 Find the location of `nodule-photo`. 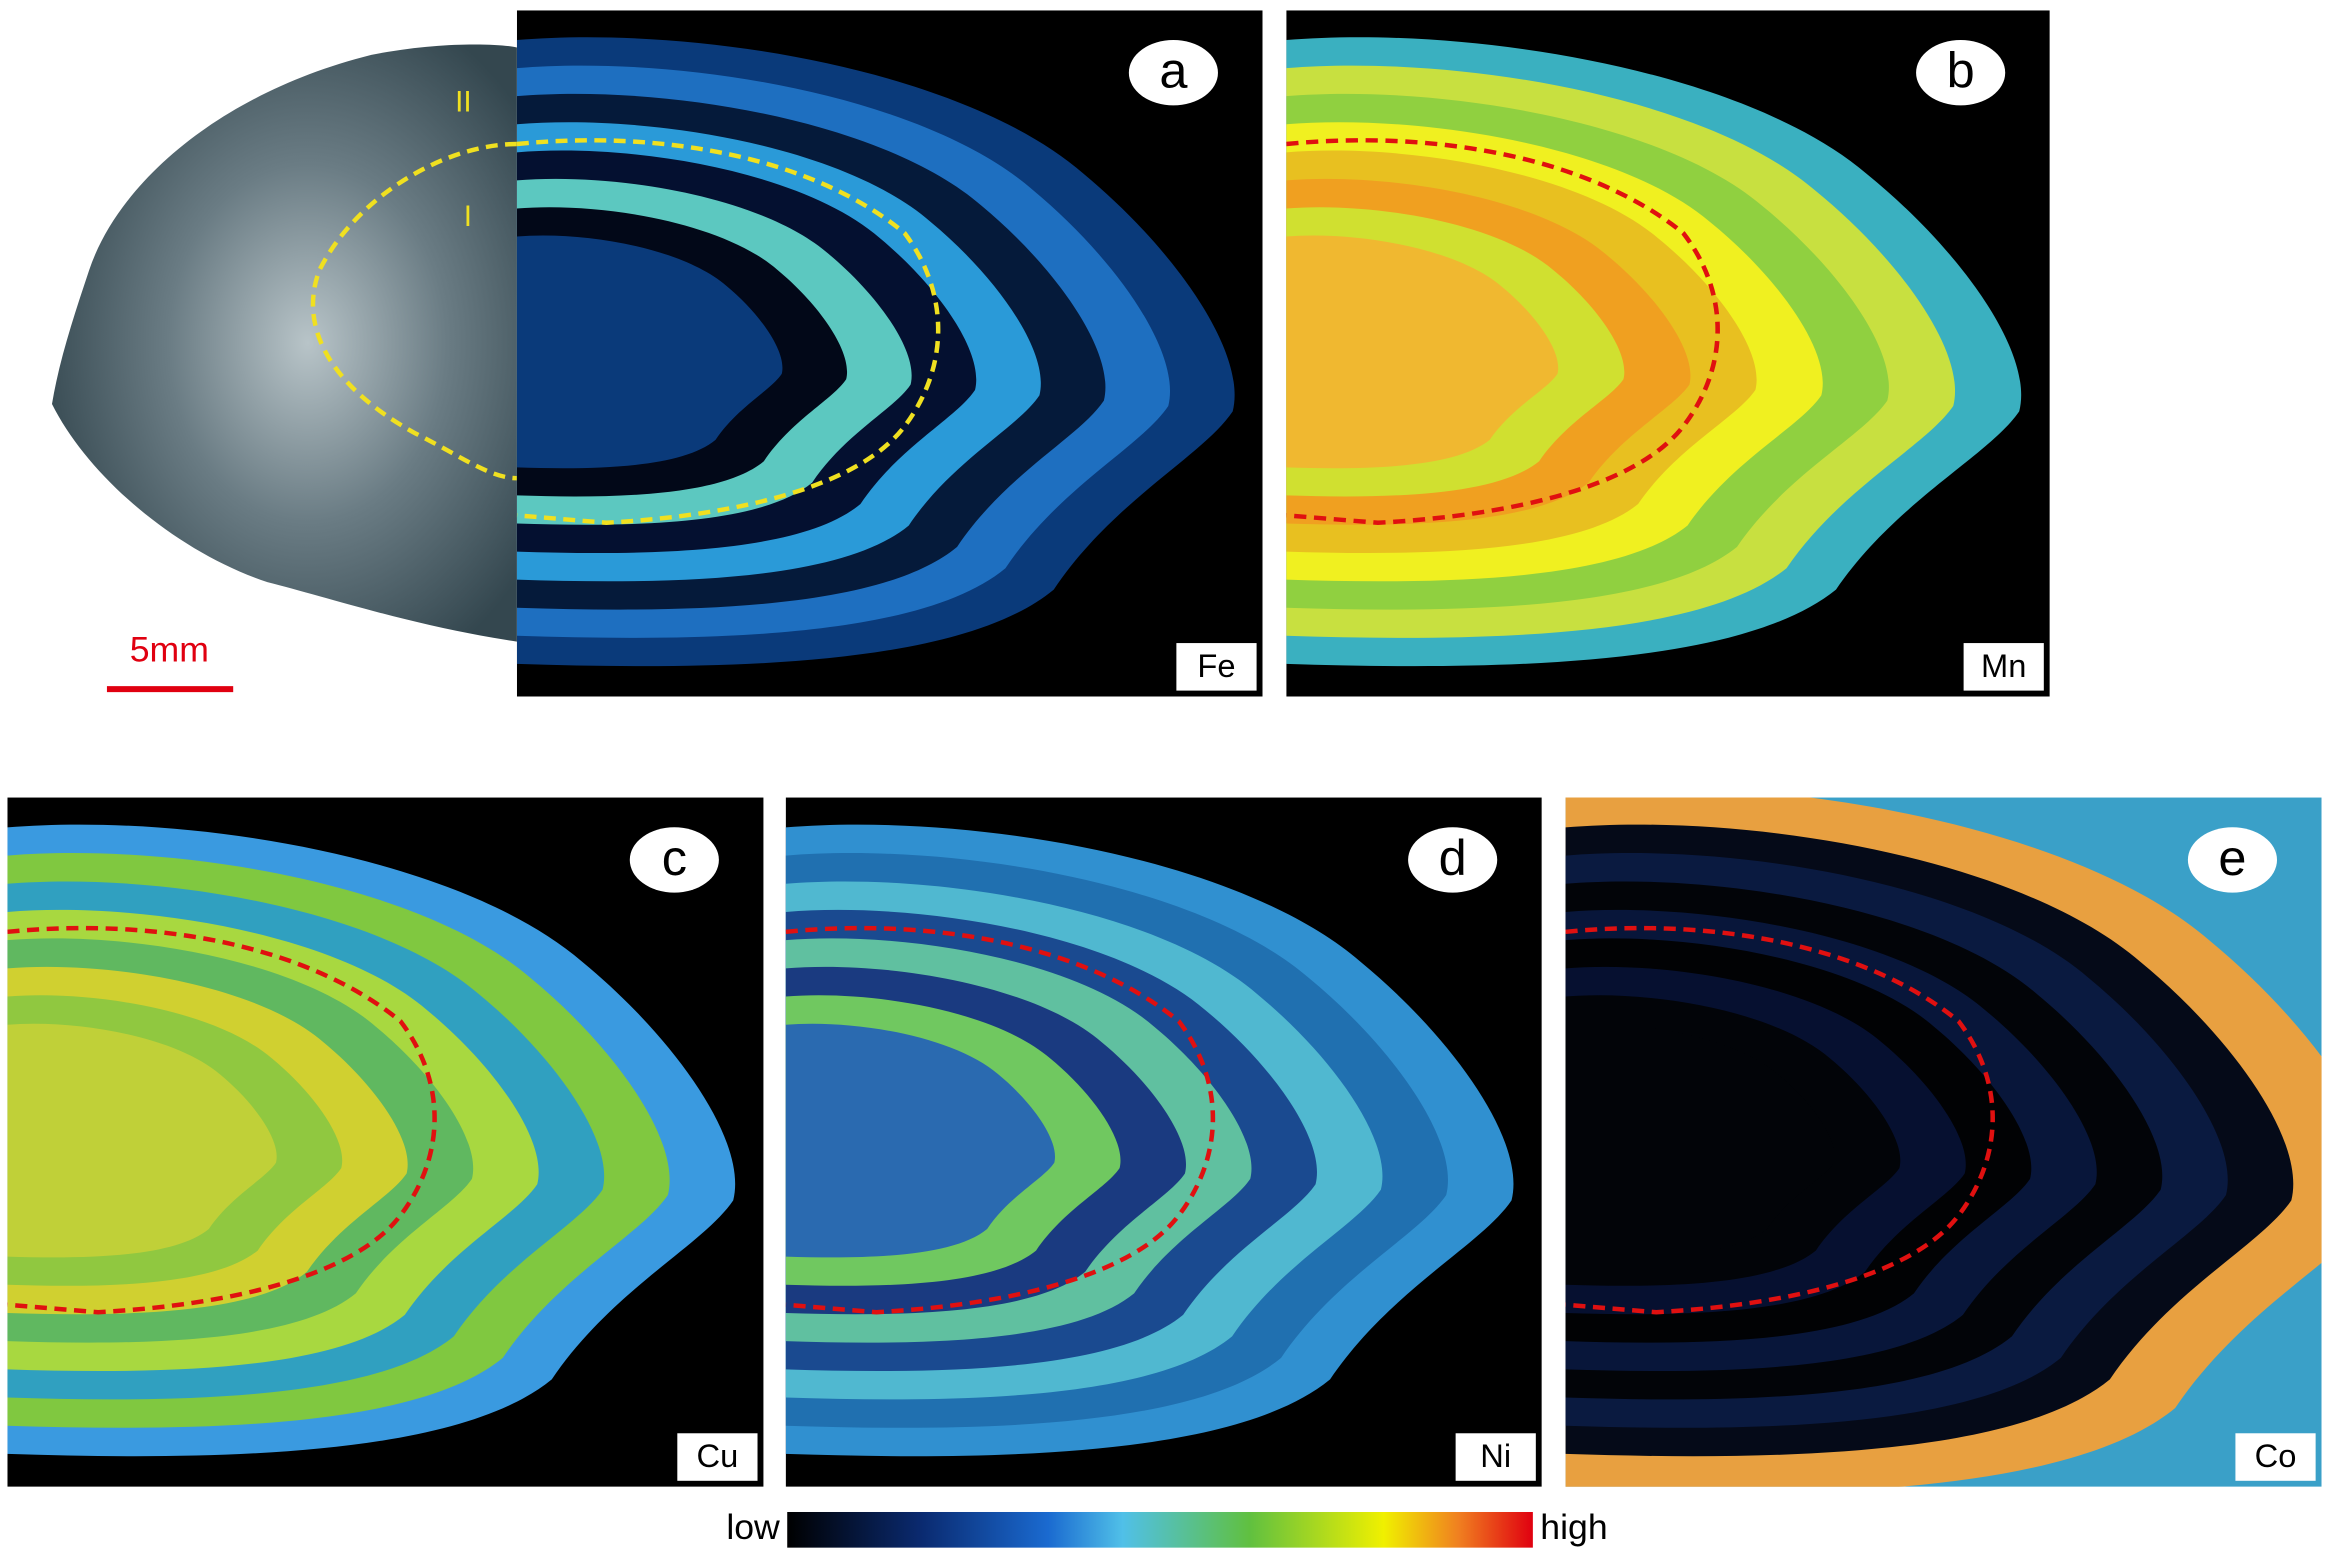

nodule-photo is located at coordinates (284, 343).